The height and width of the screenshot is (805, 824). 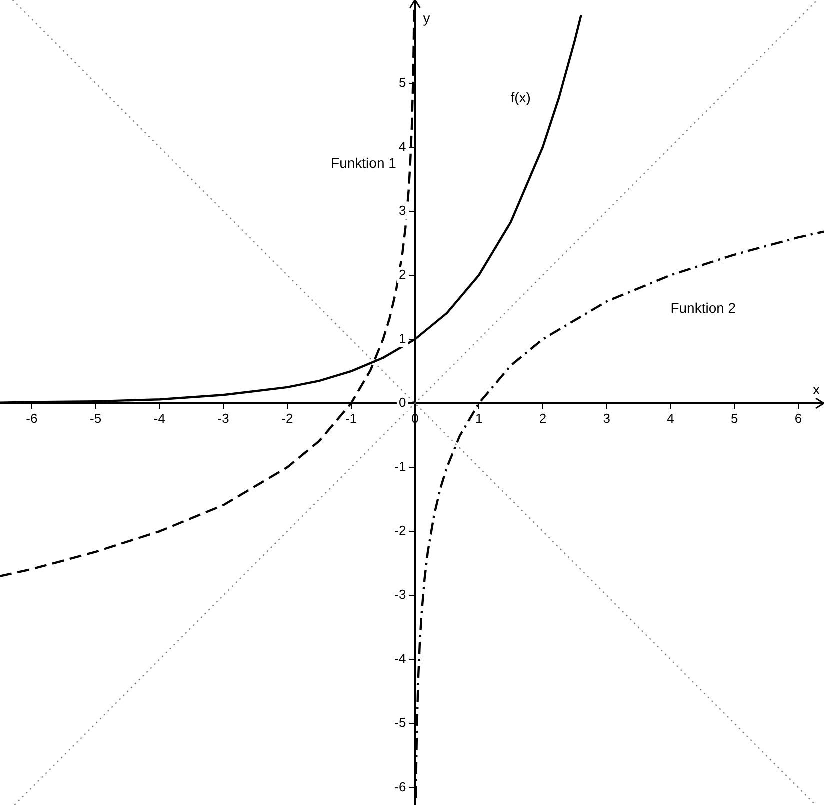 I want to click on y-tick-label: 4, so click(x=402, y=146).